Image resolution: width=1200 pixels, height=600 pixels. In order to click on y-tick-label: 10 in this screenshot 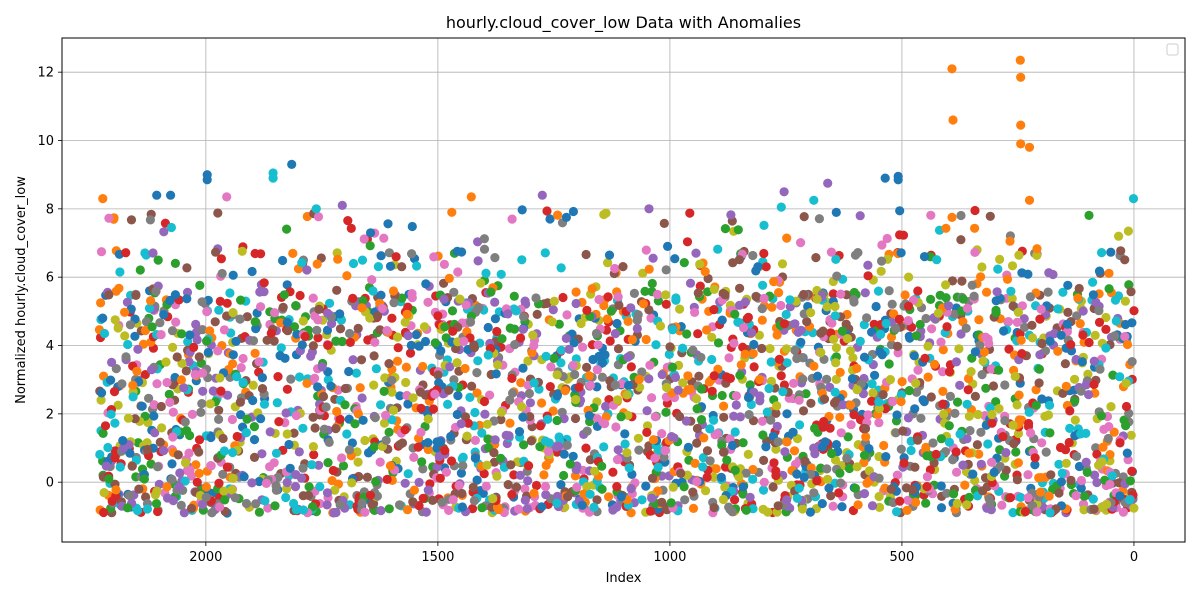, I will do `click(45, 141)`.